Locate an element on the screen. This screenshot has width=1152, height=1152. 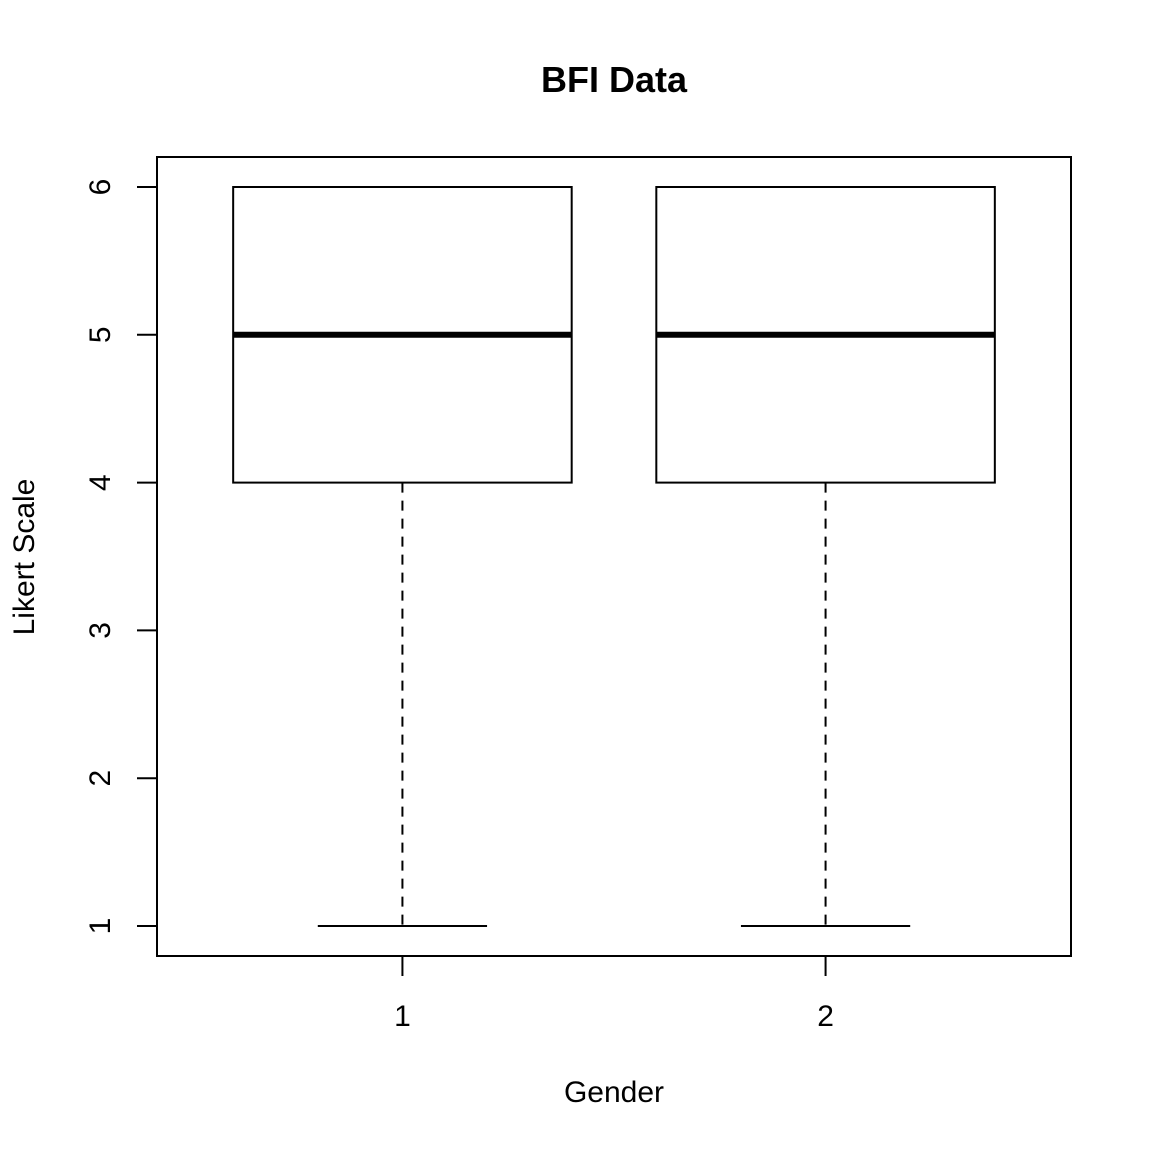
y-axis: 1 2 3 4 5 6 is located at coordinates (121, 557).